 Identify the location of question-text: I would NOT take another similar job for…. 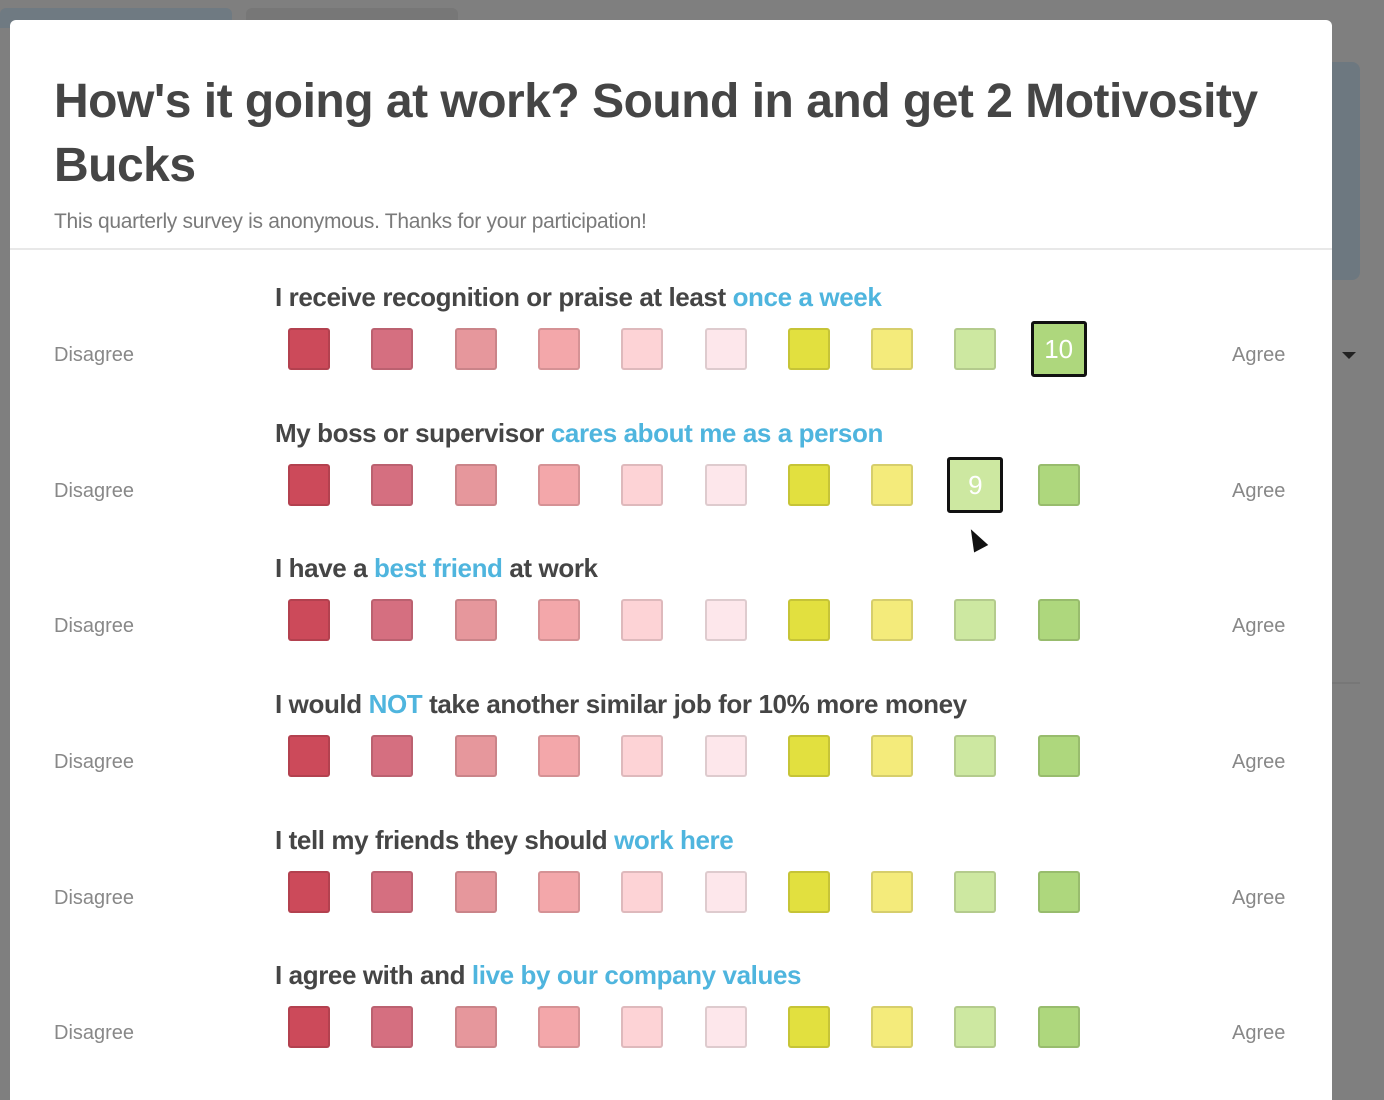
(621, 704).